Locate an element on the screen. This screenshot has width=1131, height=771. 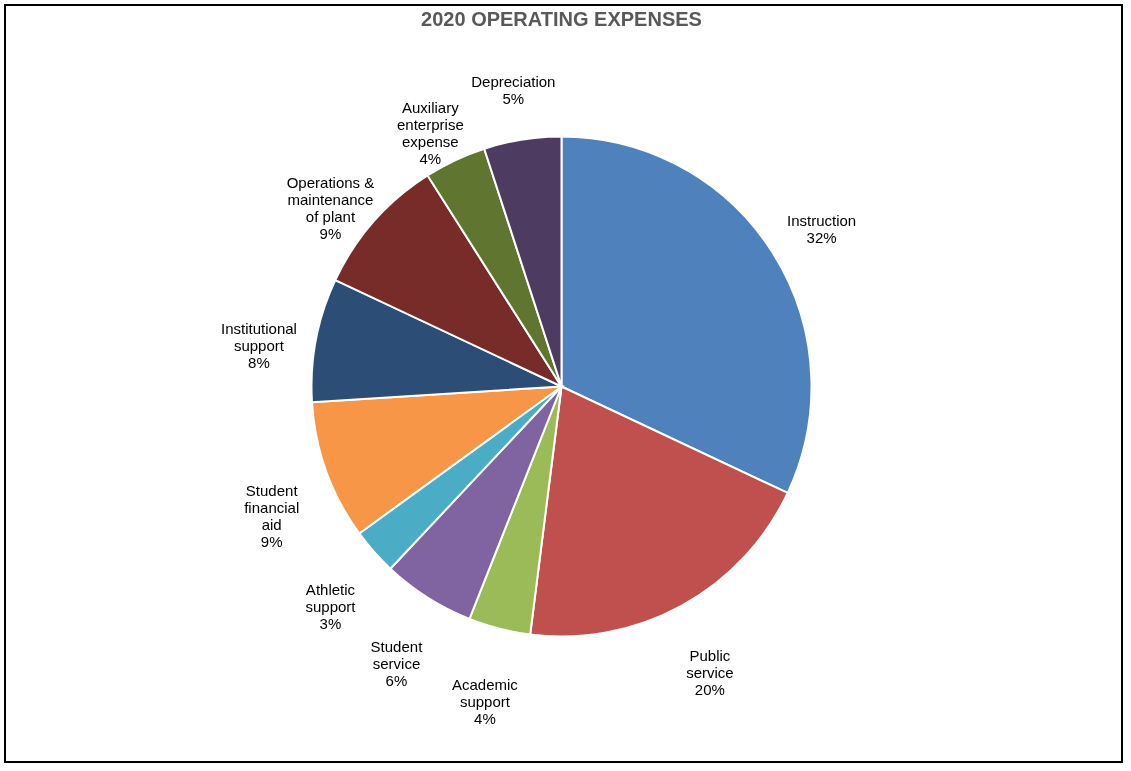
data-label: 32% is located at coordinates (821, 238).